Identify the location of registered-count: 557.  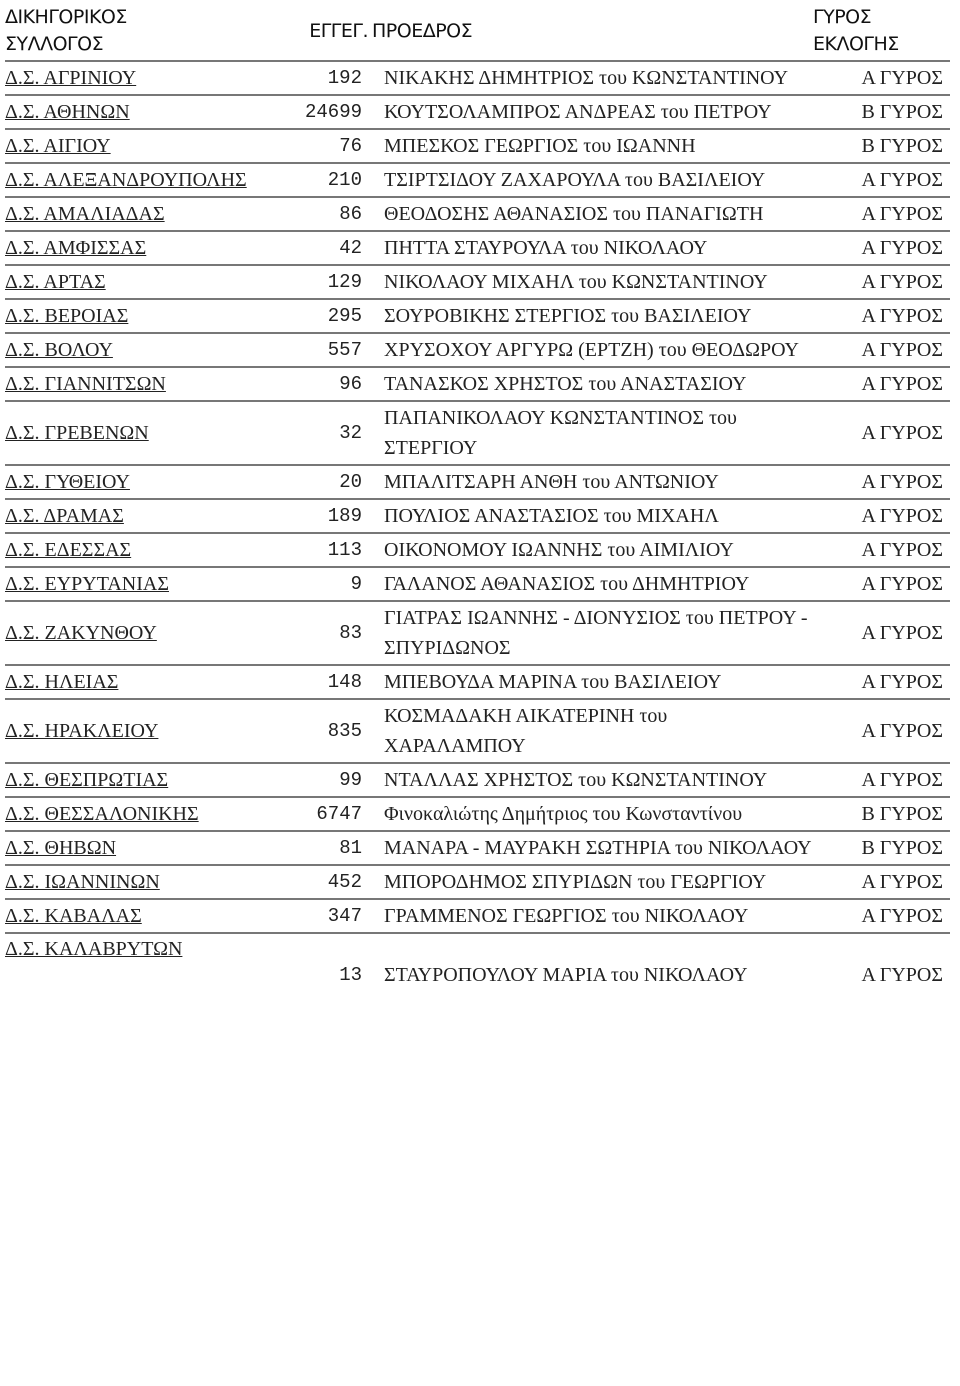
(326, 350).